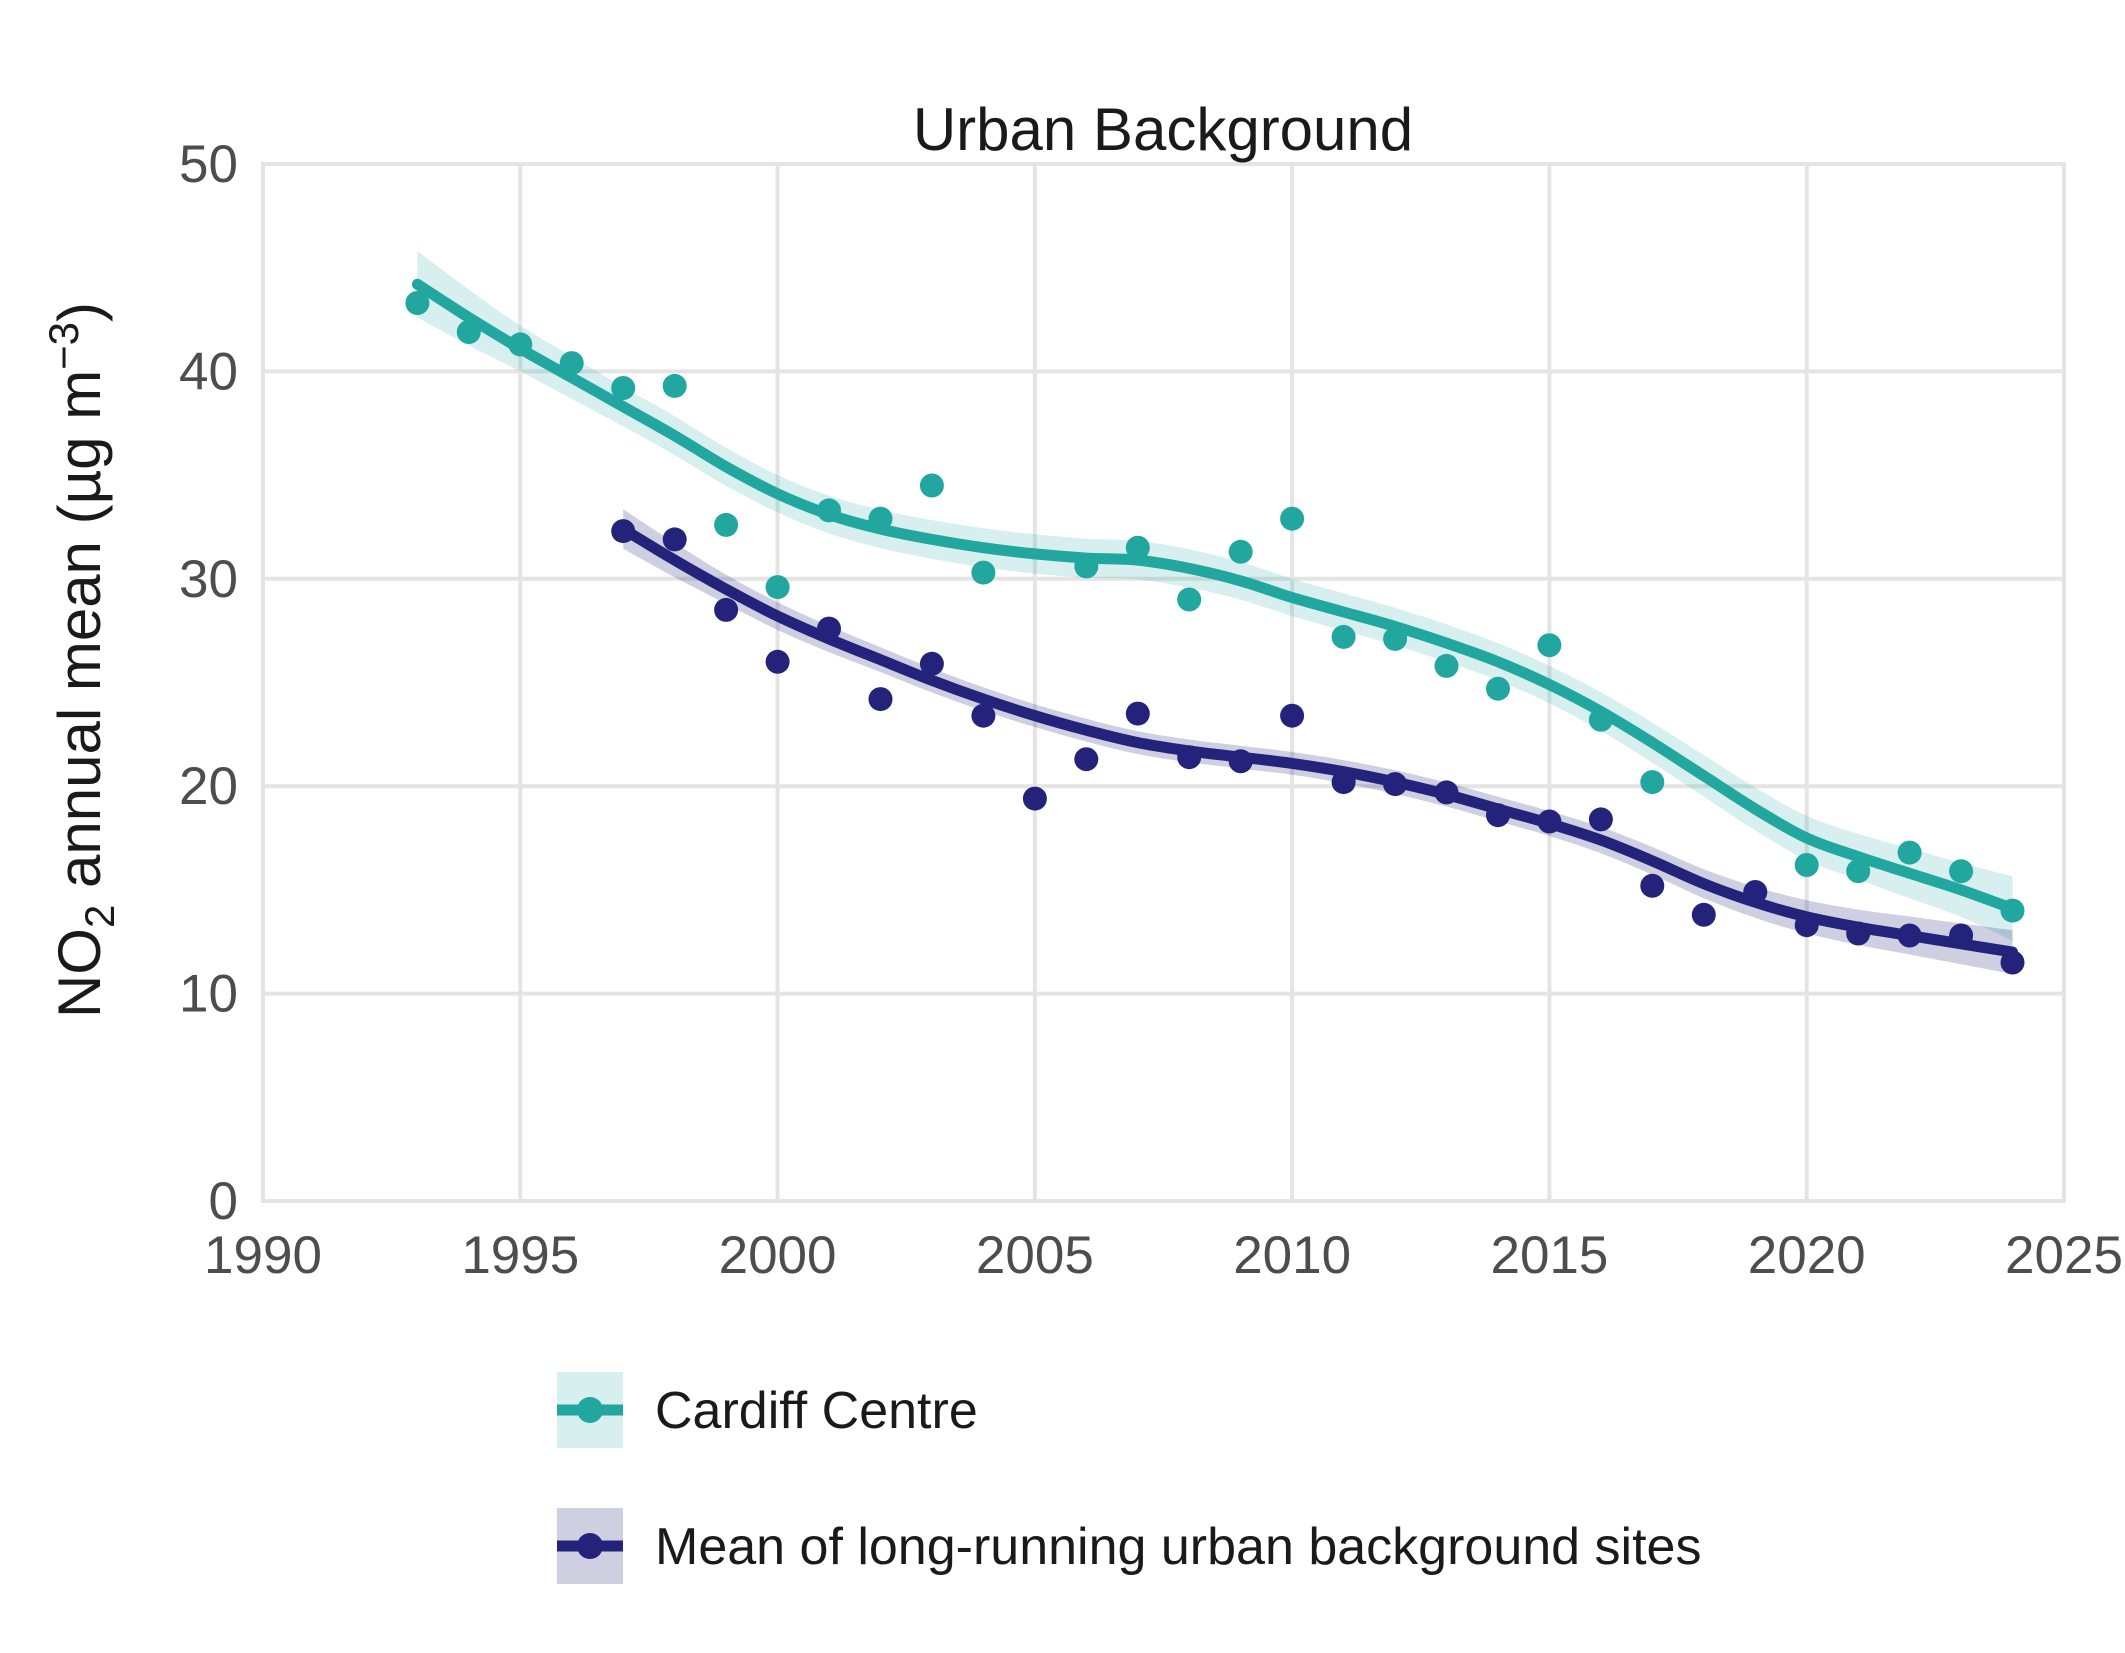  What do you see at coordinates (263, 1255) in the screenshot?
I see `x-tick-label-1990: 1990` at bounding box center [263, 1255].